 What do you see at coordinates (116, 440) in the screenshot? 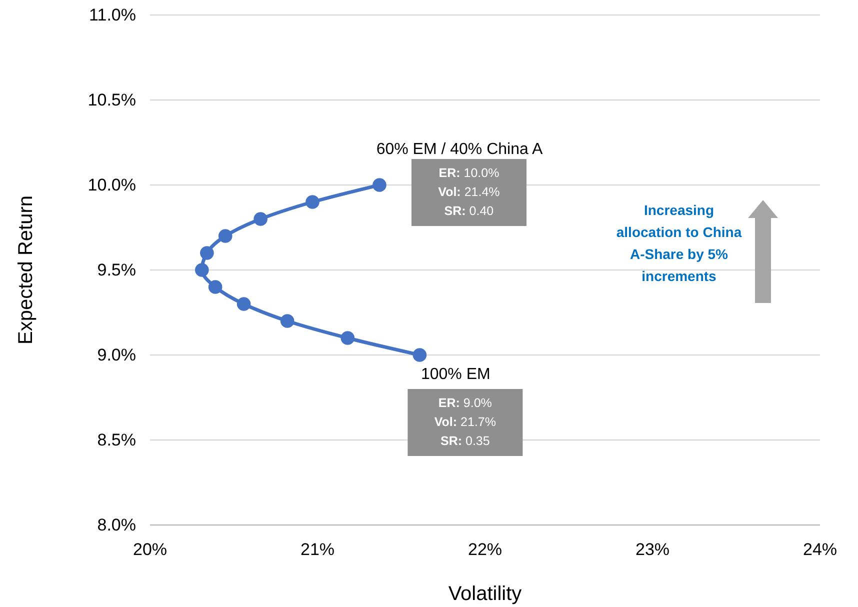
I see `y-tick-label: 8.5%` at bounding box center [116, 440].